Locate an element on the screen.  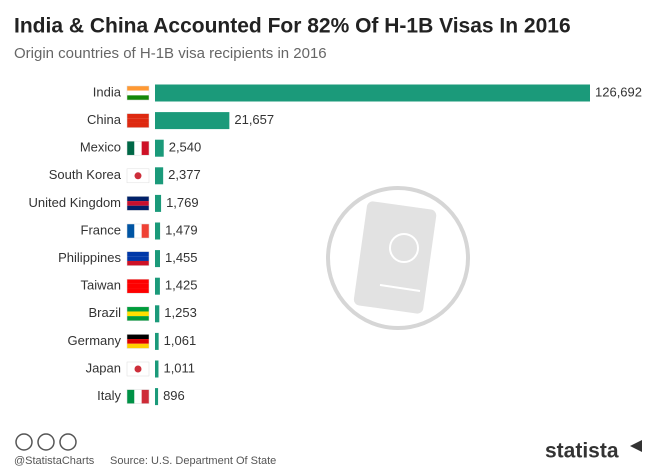
value-label: 896 is located at coordinates (174, 395).